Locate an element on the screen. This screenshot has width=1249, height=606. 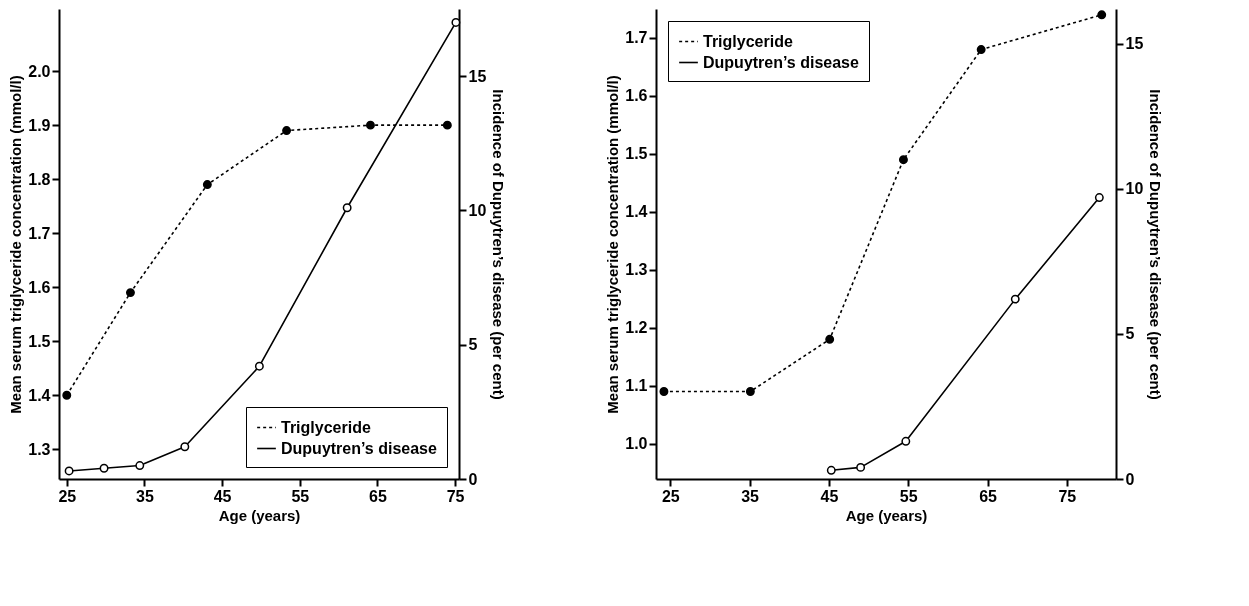
y-tick-label: 1.9 is located at coordinates (39, 125).